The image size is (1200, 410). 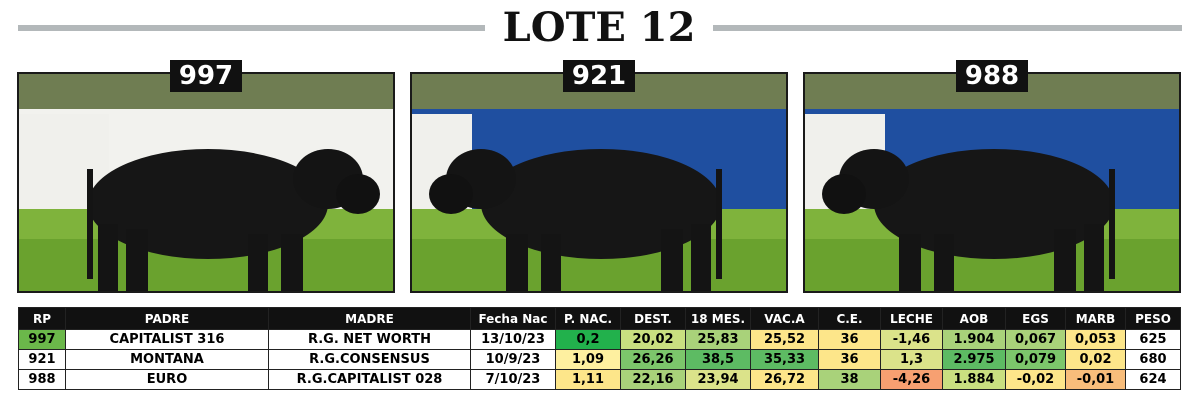 I want to click on table-cell: 997, so click(x=42, y=339).